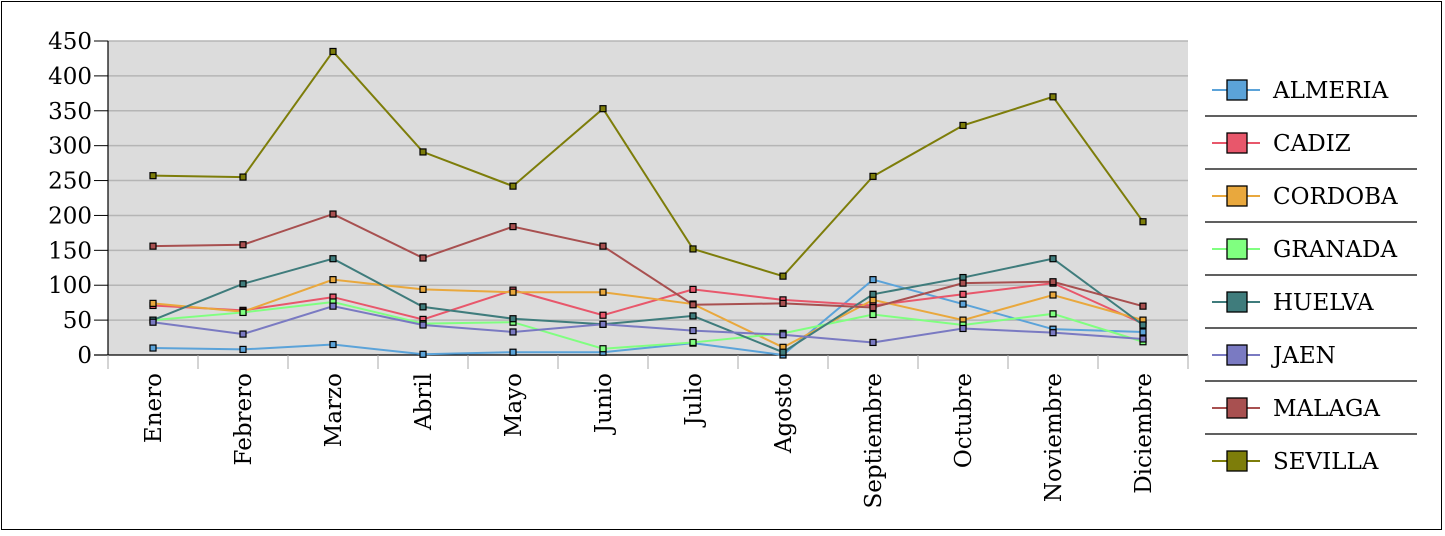 The width and height of the screenshot is (1445, 536). I want to click on x-tick-label: Marzo, so click(334, 410).